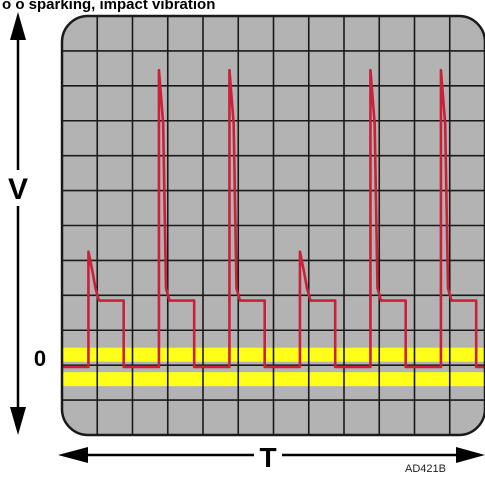 This screenshot has width=485, height=478. What do you see at coordinates (267, 457) in the screenshot?
I see `t-axis-label: T` at bounding box center [267, 457].